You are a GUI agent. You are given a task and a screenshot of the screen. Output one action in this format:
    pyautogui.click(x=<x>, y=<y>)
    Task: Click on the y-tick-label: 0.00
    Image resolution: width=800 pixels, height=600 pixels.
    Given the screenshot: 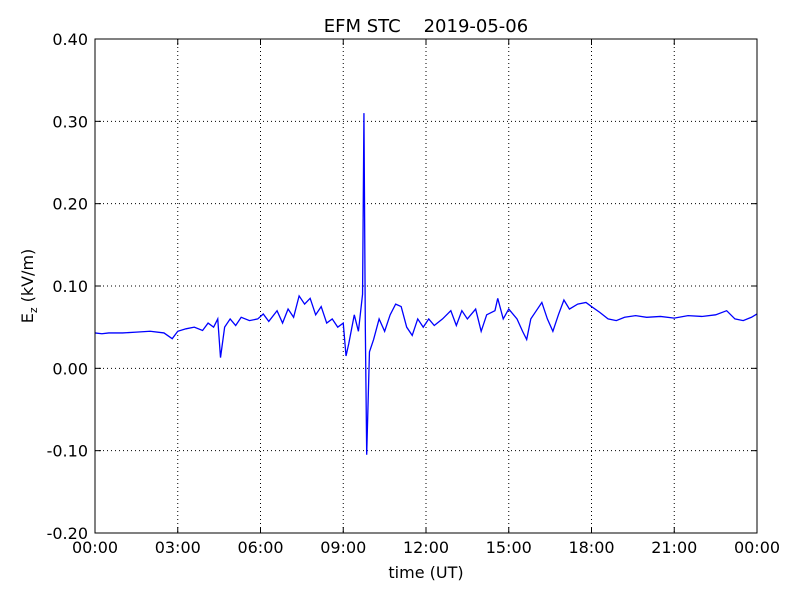 What is the action you would take?
    pyautogui.click(x=70, y=368)
    